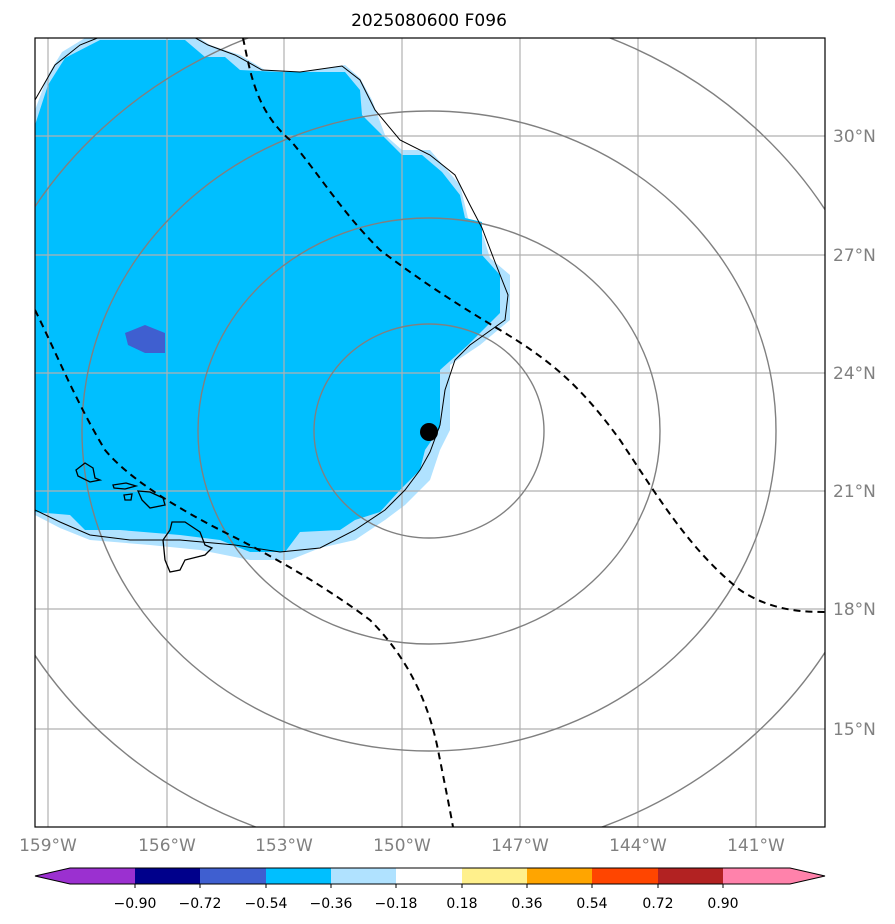 The height and width of the screenshot is (924, 895). What do you see at coordinates (89, 472) in the screenshot?
I see `island-kauai` at bounding box center [89, 472].